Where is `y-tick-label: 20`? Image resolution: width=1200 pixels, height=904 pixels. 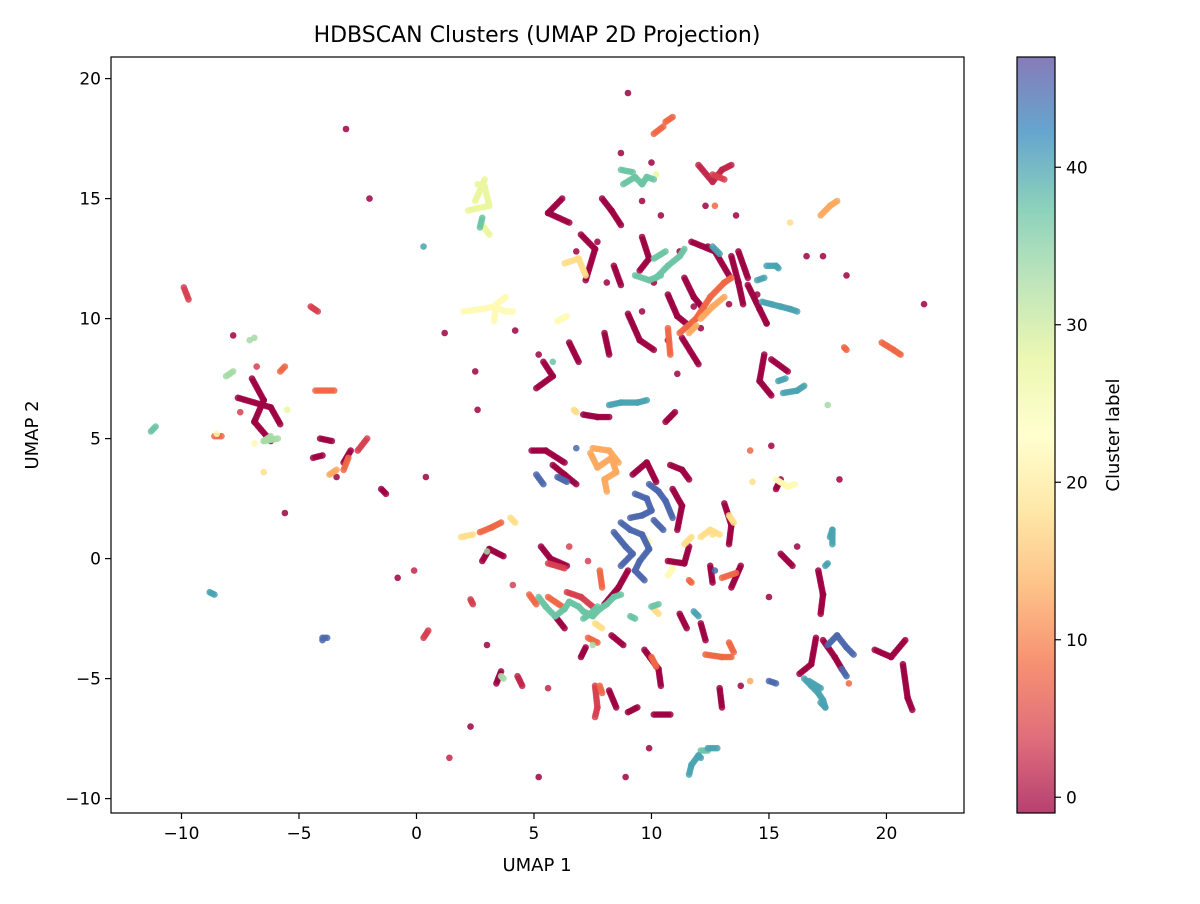 y-tick-label: 20 is located at coordinates (90, 80).